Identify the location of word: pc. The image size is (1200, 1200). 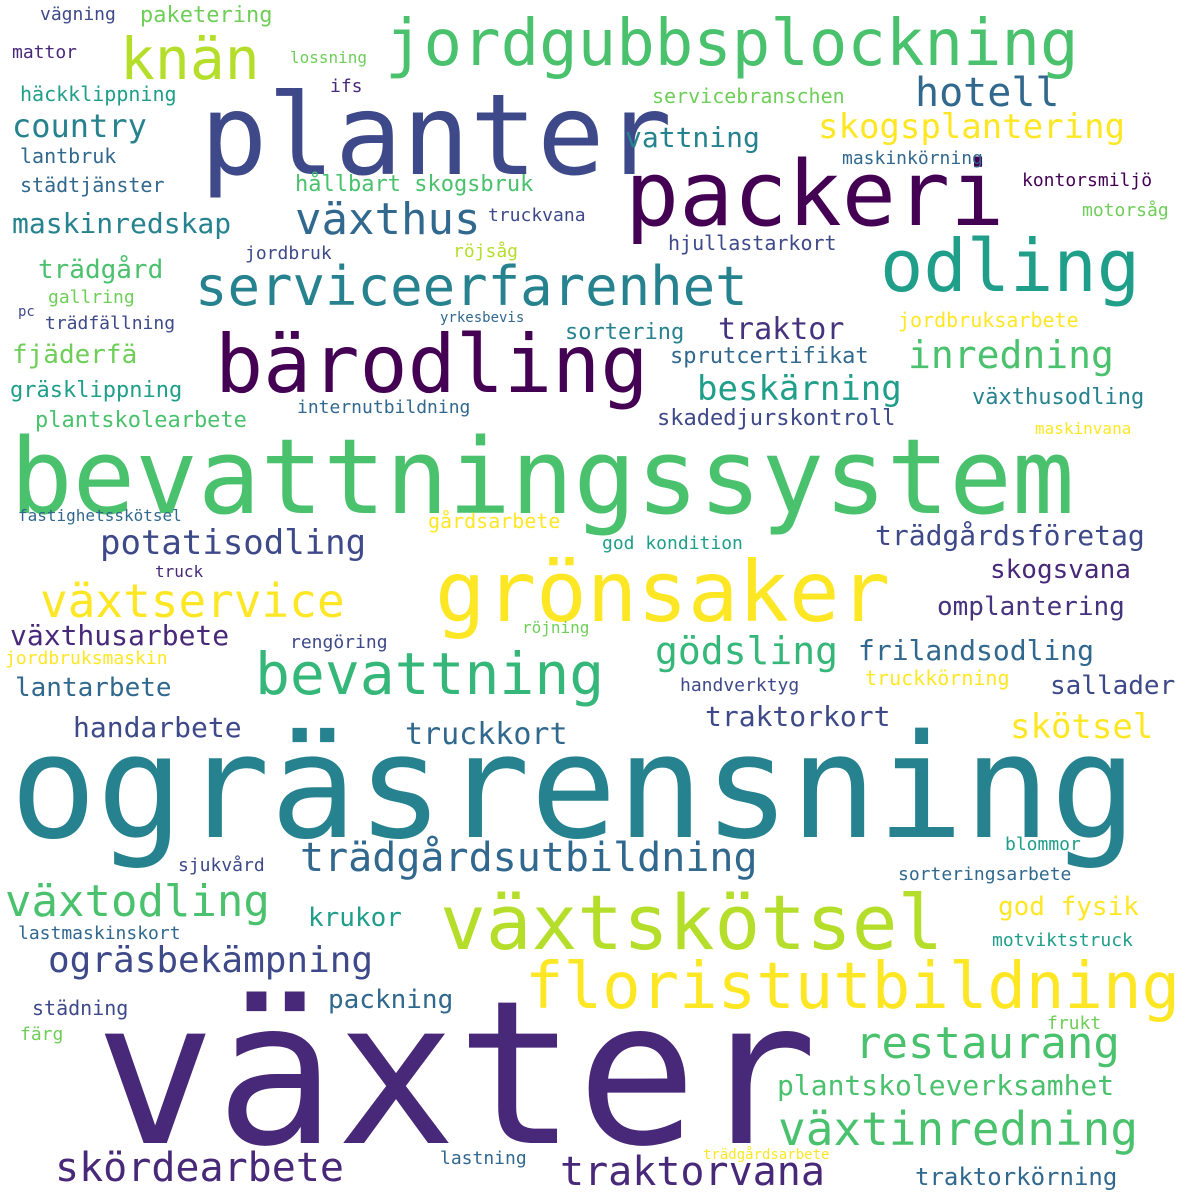
(26, 312).